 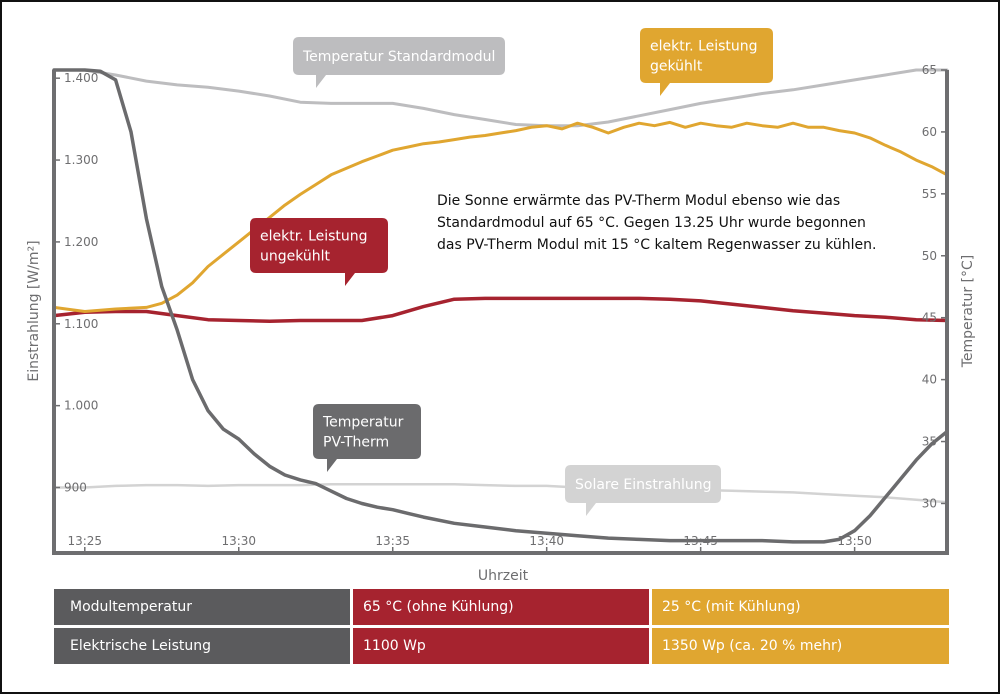 What do you see at coordinates (81, 324) in the screenshot?
I see `y-left-tick-label: 1.100` at bounding box center [81, 324].